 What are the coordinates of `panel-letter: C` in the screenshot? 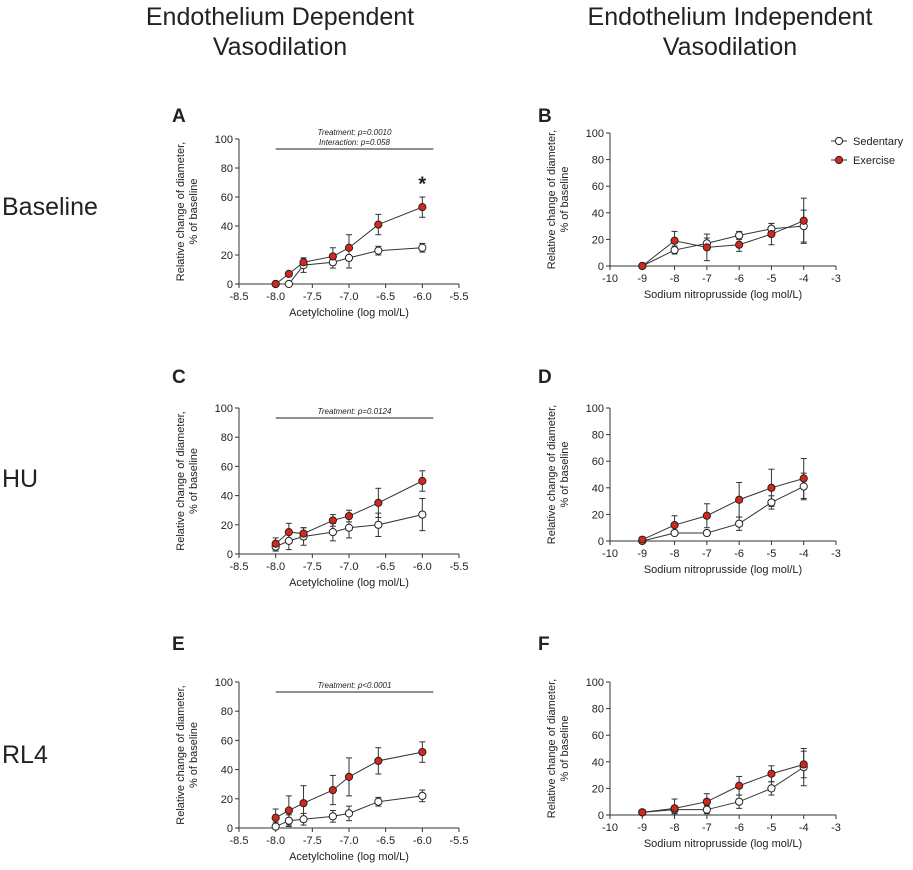 It's located at (179, 377).